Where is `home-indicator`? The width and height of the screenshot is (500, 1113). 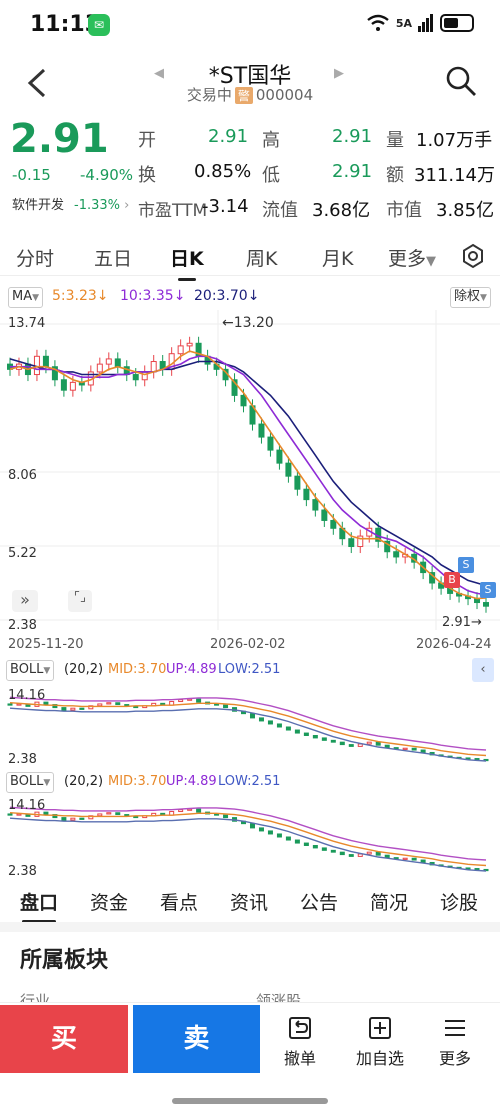 home-indicator is located at coordinates (250, 1101).